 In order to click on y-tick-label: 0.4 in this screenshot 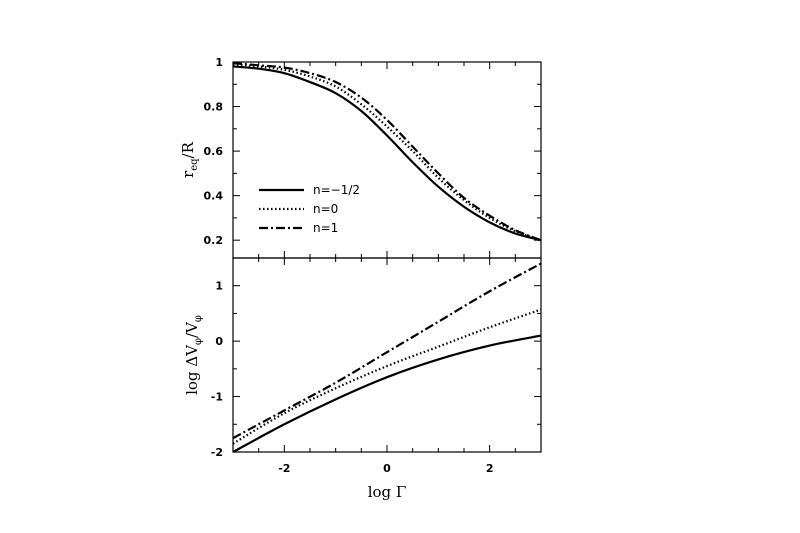, I will do `click(214, 196)`.